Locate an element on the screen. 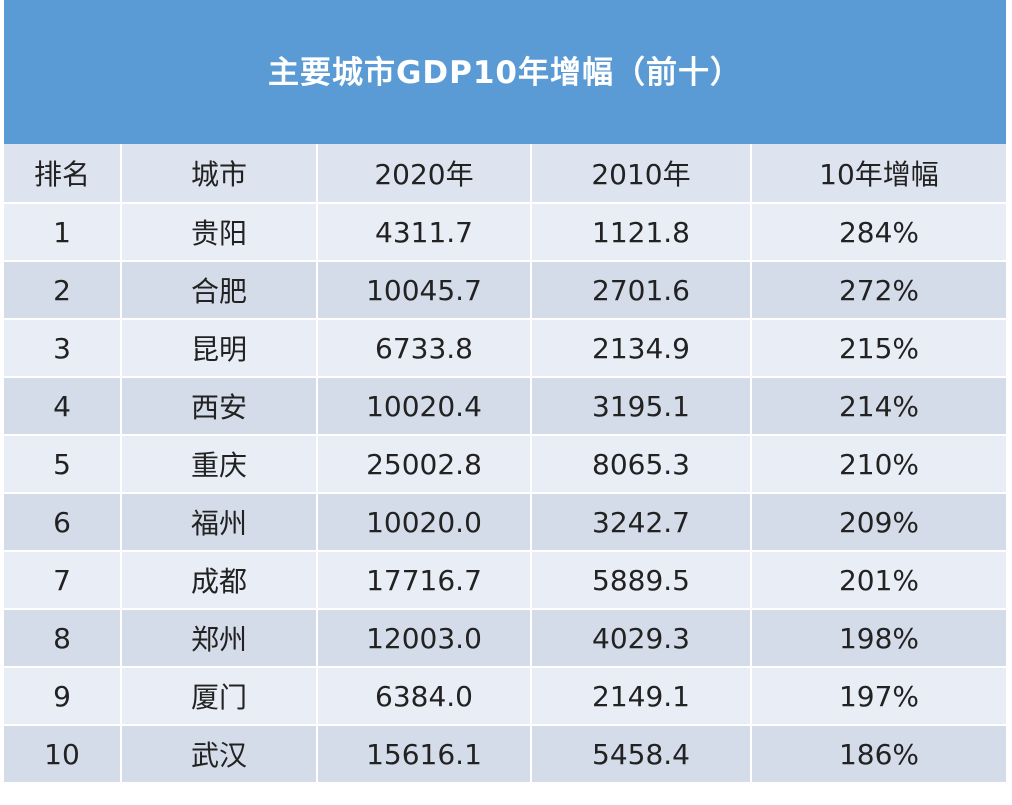 This screenshot has height=805, width=1012. cell-gdp-2010: 2134.9 is located at coordinates (641, 348).